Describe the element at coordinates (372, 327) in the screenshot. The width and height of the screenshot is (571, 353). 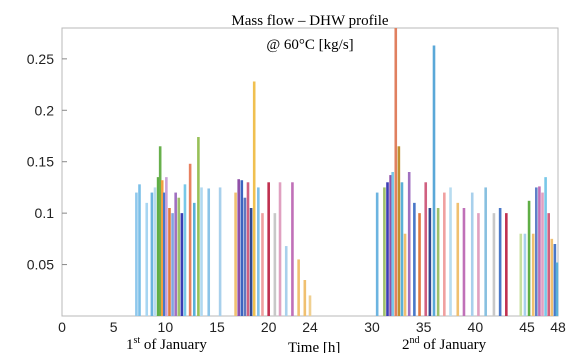
I see `x-tick-label-6: 30` at that location.